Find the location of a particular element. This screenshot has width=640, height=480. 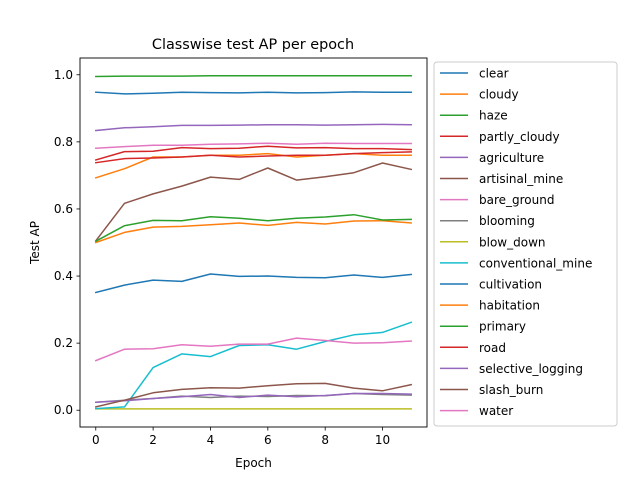

y-tick-label: 0.6 is located at coordinates (63, 209).